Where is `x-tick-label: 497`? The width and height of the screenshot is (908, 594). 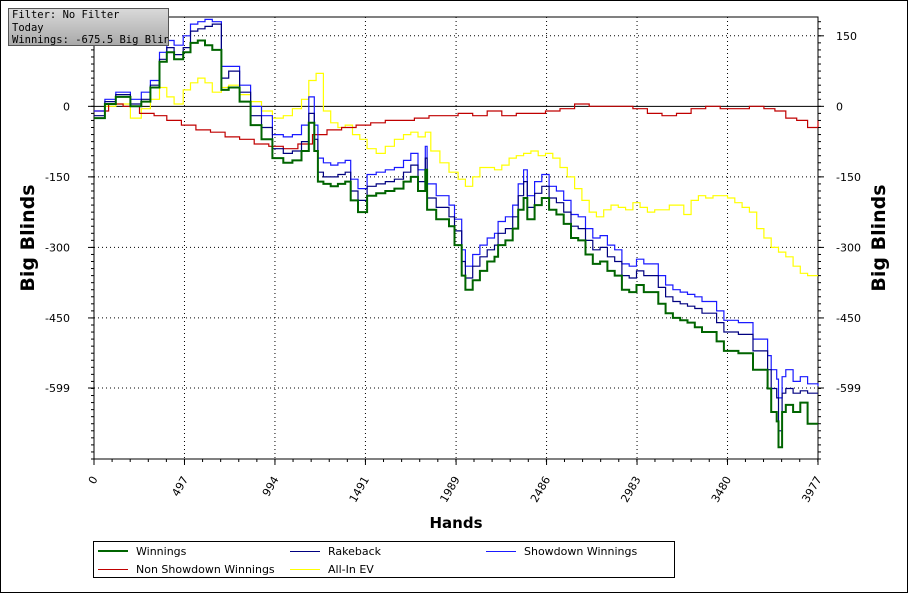 x-tick-label: 497 is located at coordinates (180, 486).